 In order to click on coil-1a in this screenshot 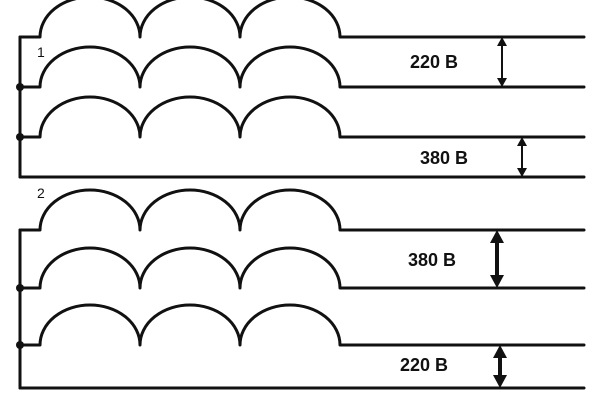, I will do `click(302, 19)`.